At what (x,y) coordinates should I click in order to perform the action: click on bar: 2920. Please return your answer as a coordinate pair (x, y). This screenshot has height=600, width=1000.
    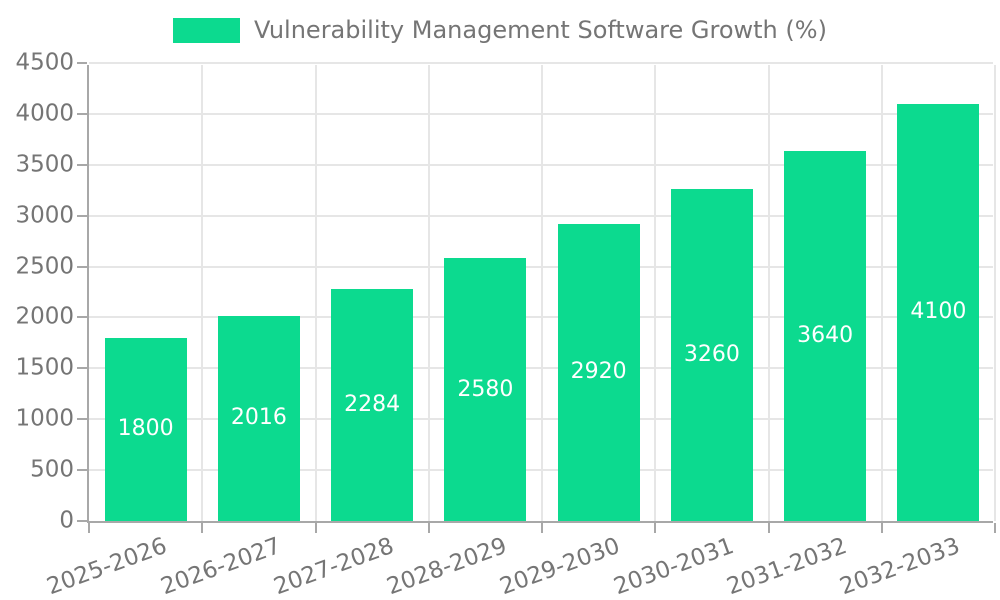
    Looking at the image, I should click on (598, 372).